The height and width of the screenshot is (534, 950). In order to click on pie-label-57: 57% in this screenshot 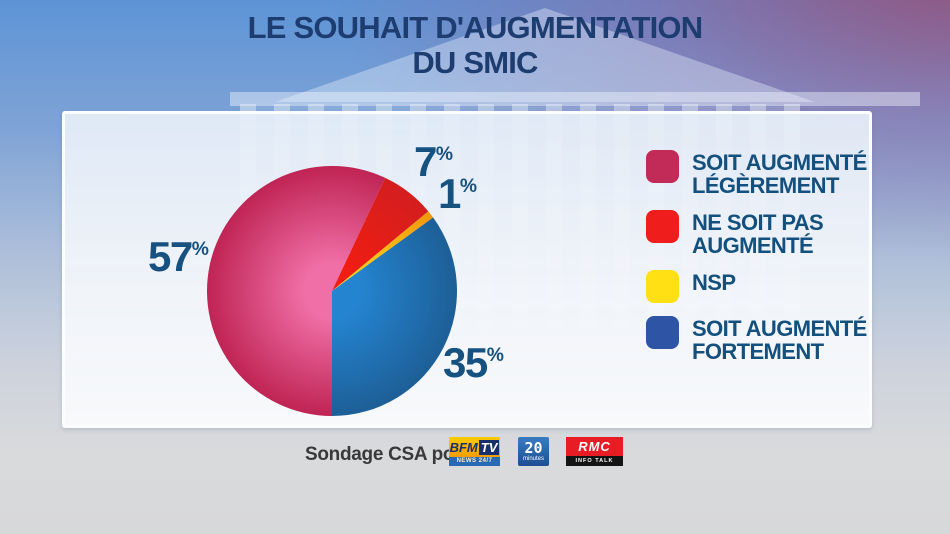, I will do `click(178, 257)`.